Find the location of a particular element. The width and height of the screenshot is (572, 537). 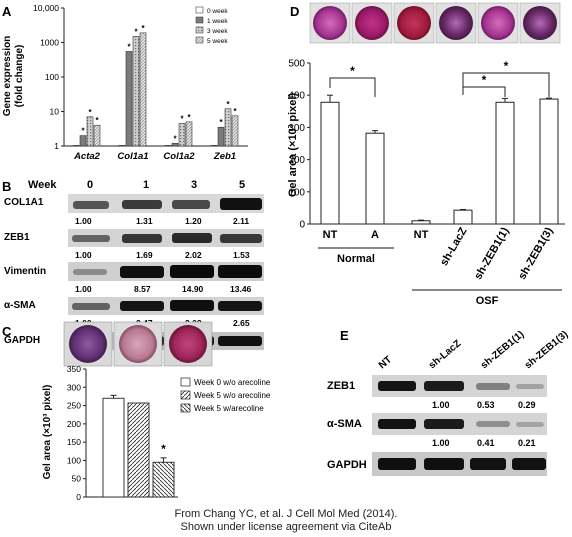

panel-b-letter: B is located at coordinates (6, 186).